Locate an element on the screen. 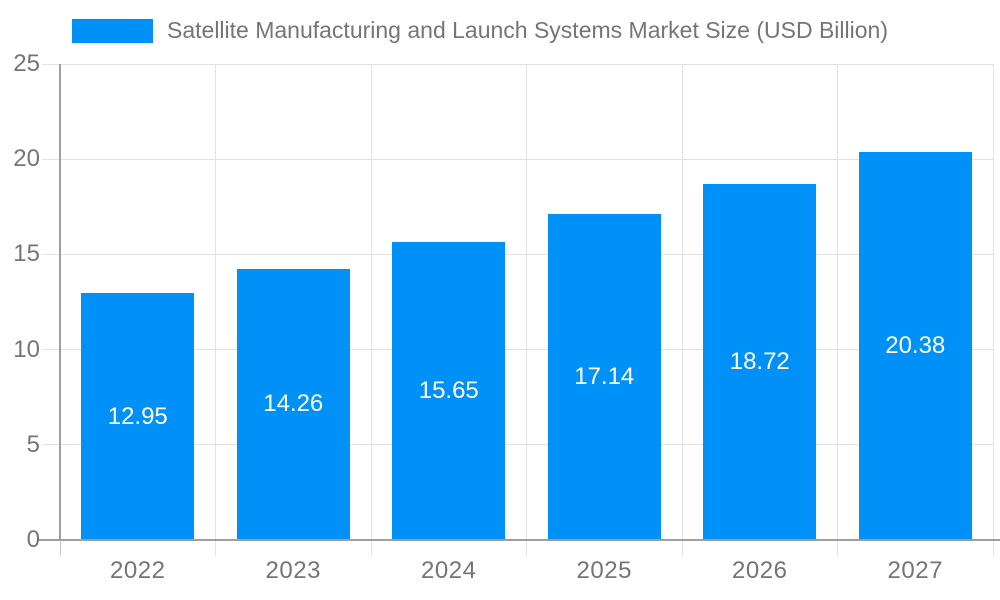 The height and width of the screenshot is (600, 1000). bar-2023: 14.26 is located at coordinates (293, 404).